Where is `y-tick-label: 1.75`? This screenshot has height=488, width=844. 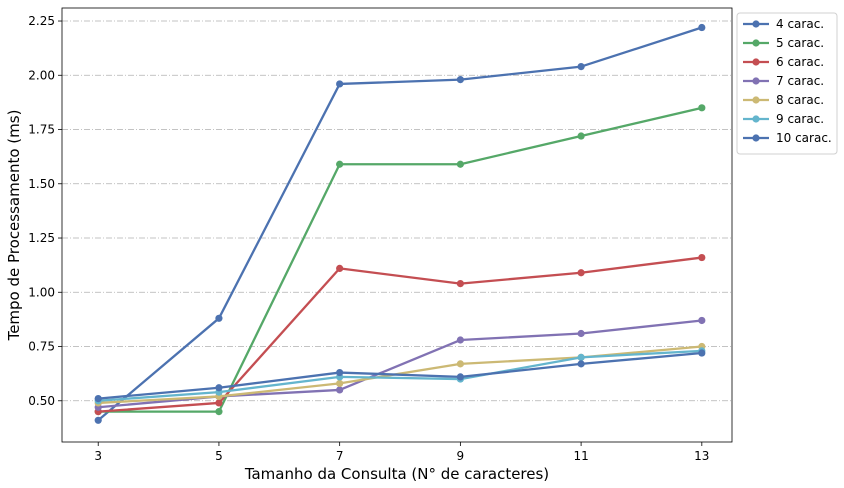
y-tick-label: 1.75 is located at coordinates (41, 130).